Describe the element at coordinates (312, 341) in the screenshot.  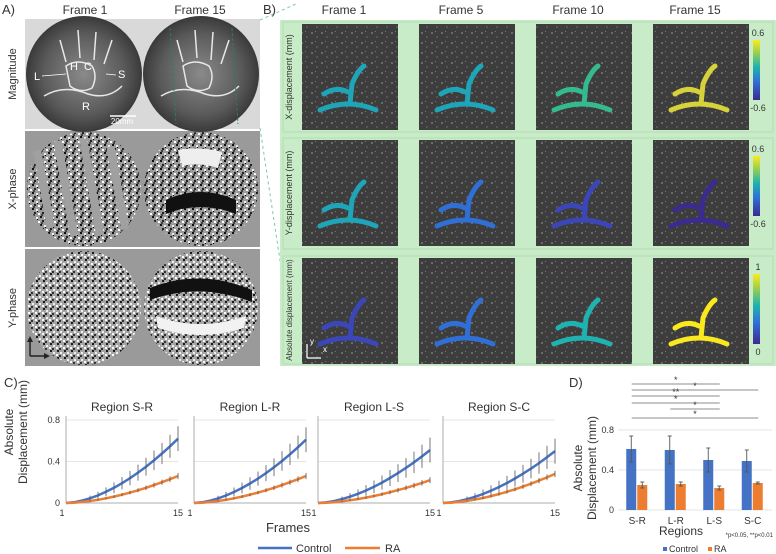
I see `axis-y-label: y` at that location.